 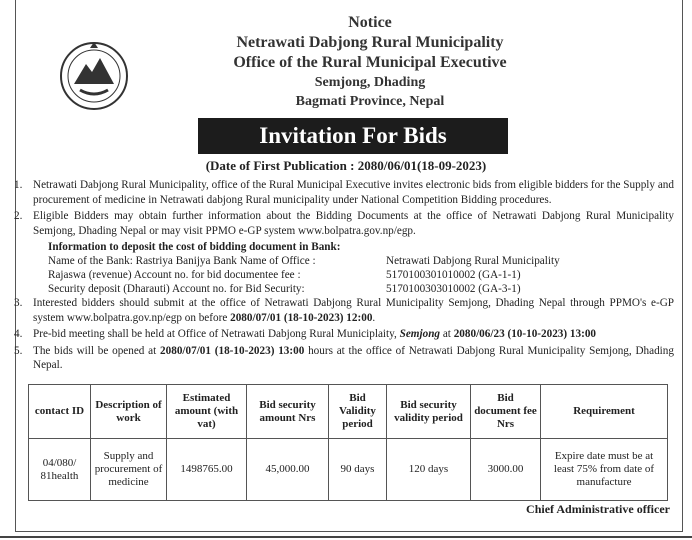 I want to click on col-estimated-amount: Estimated amount (with vat), so click(x=206, y=411).